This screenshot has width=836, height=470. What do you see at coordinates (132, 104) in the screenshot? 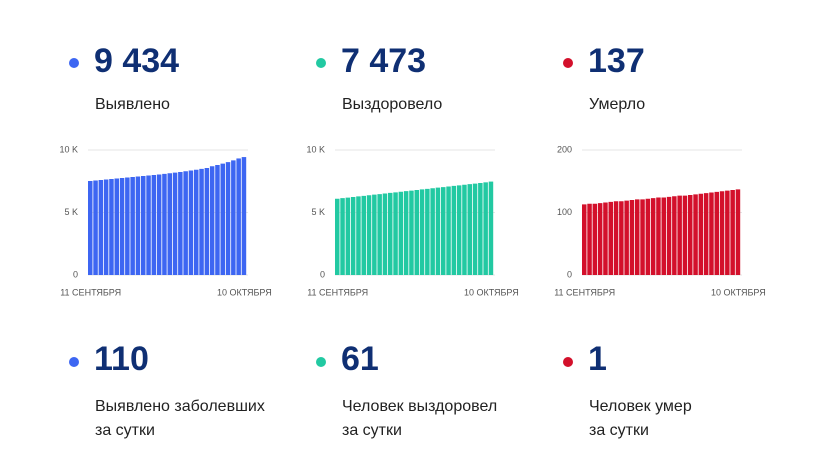
I see `stat-label: Выявлено` at bounding box center [132, 104].